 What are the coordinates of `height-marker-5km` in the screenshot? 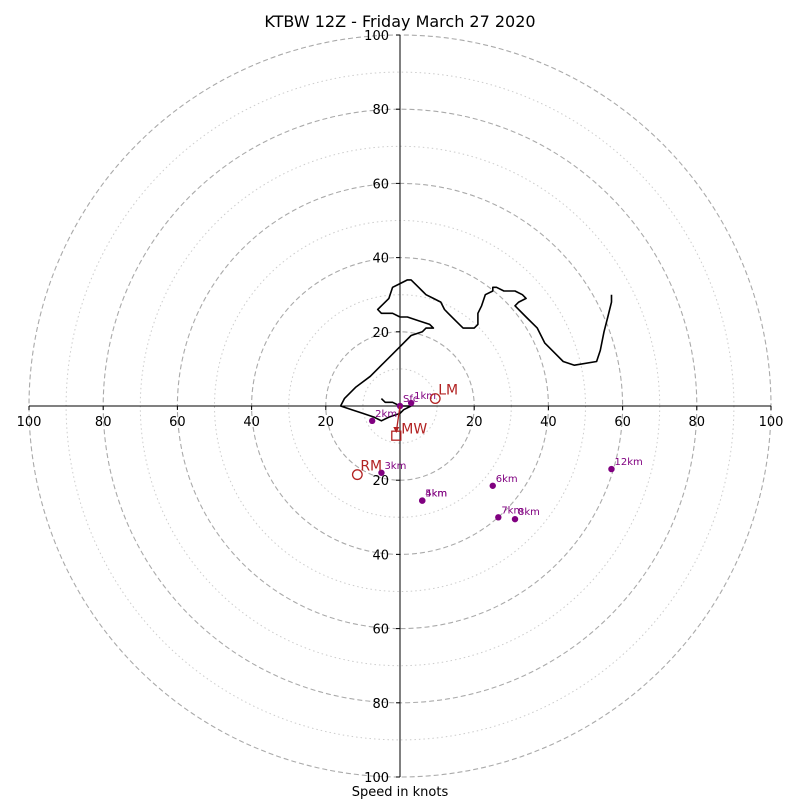 It's located at (422, 500).